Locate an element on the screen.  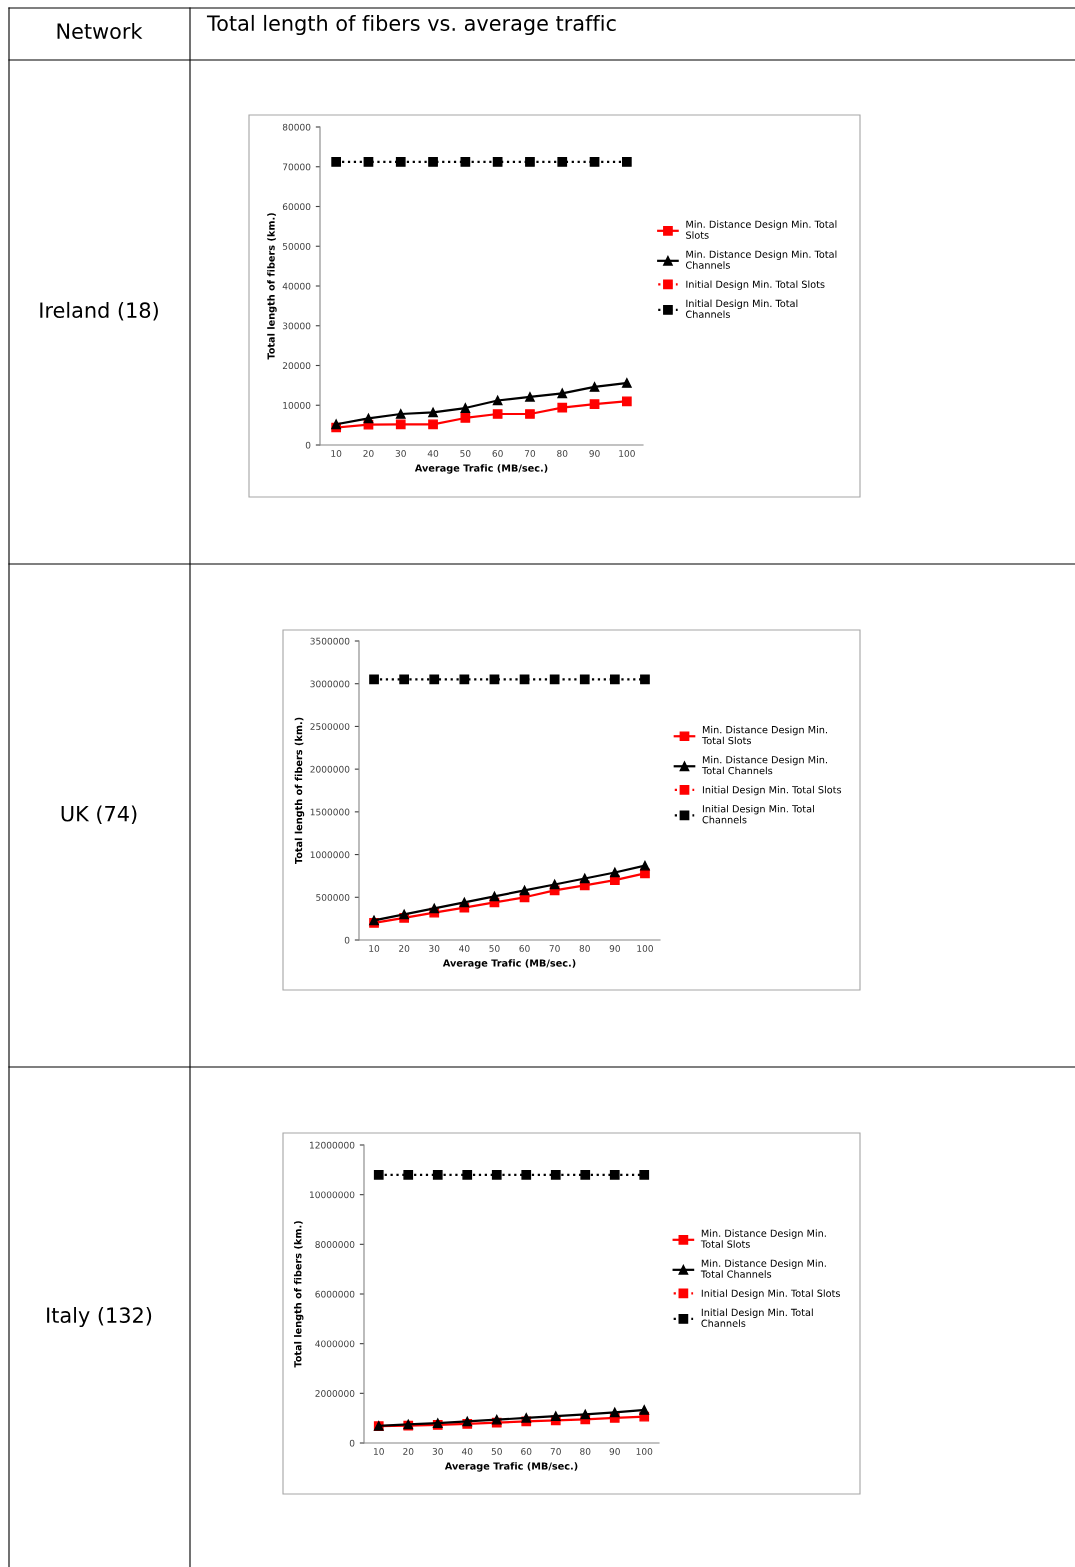
text: Italy (132) is located at coordinates (99, 1317).